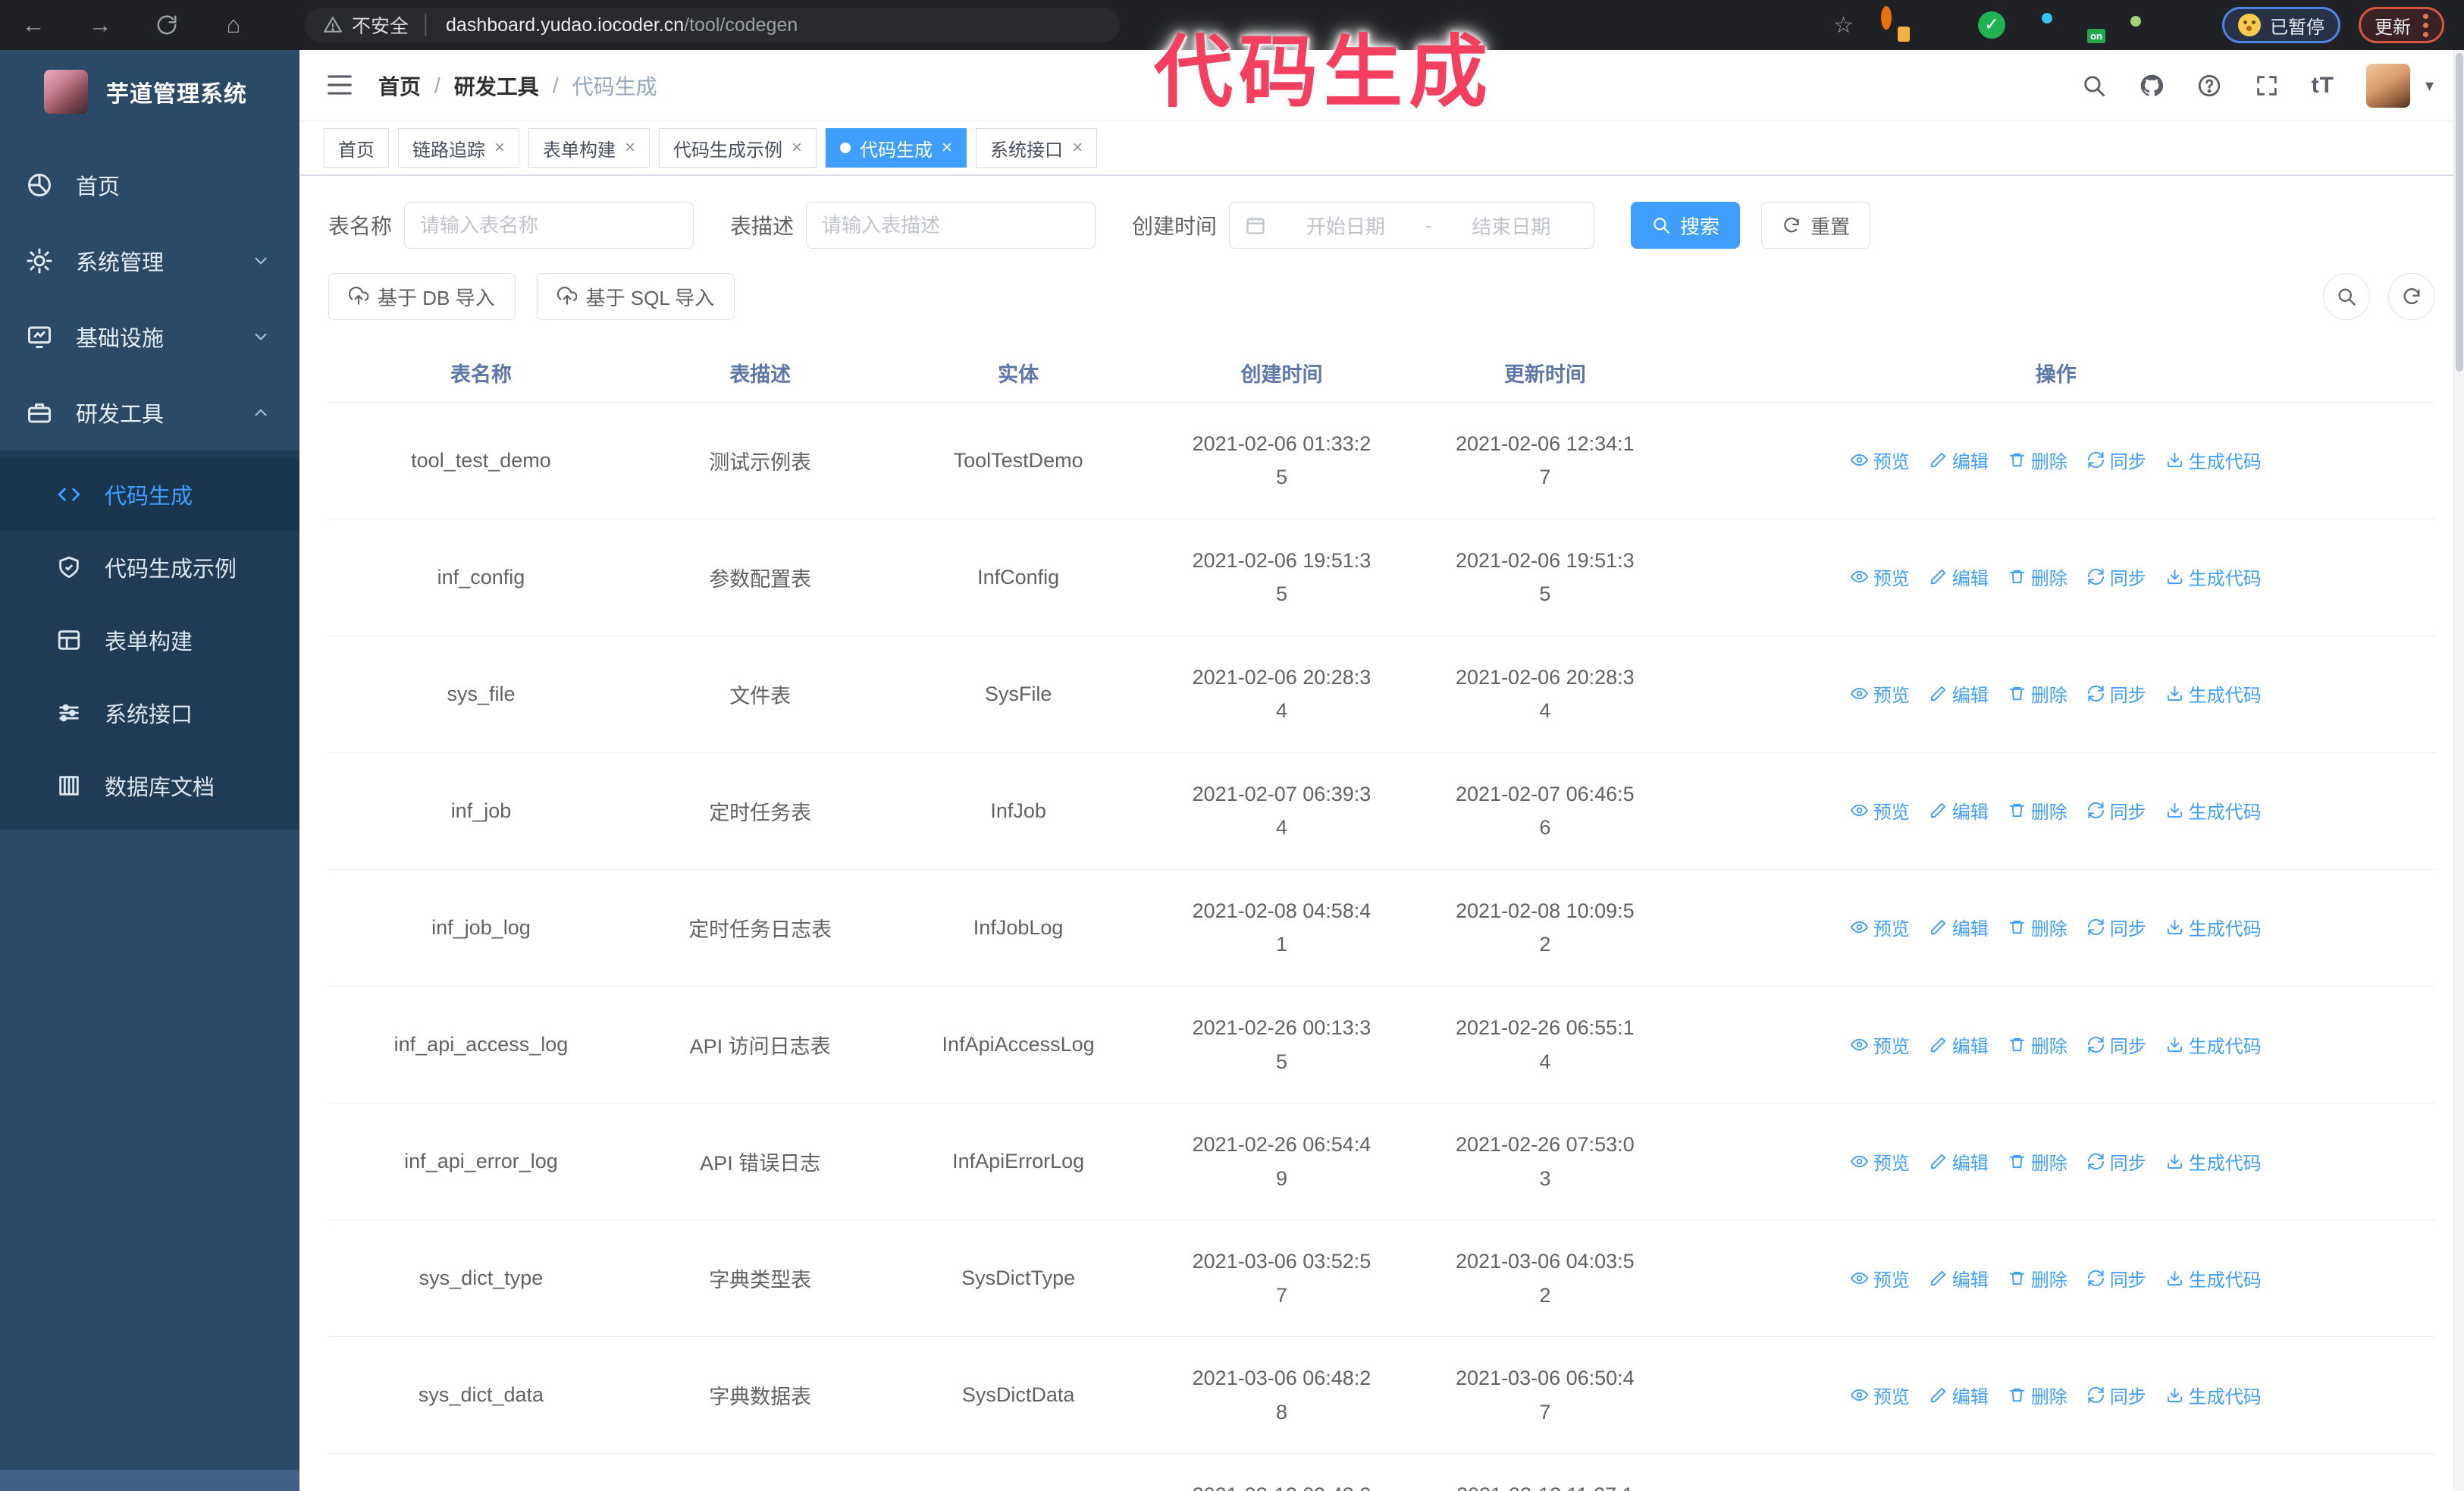 This screenshot has width=2464, height=1491. What do you see at coordinates (150, 785) in the screenshot?
I see `sidebar-item-db-doc: 数据库文档` at bounding box center [150, 785].